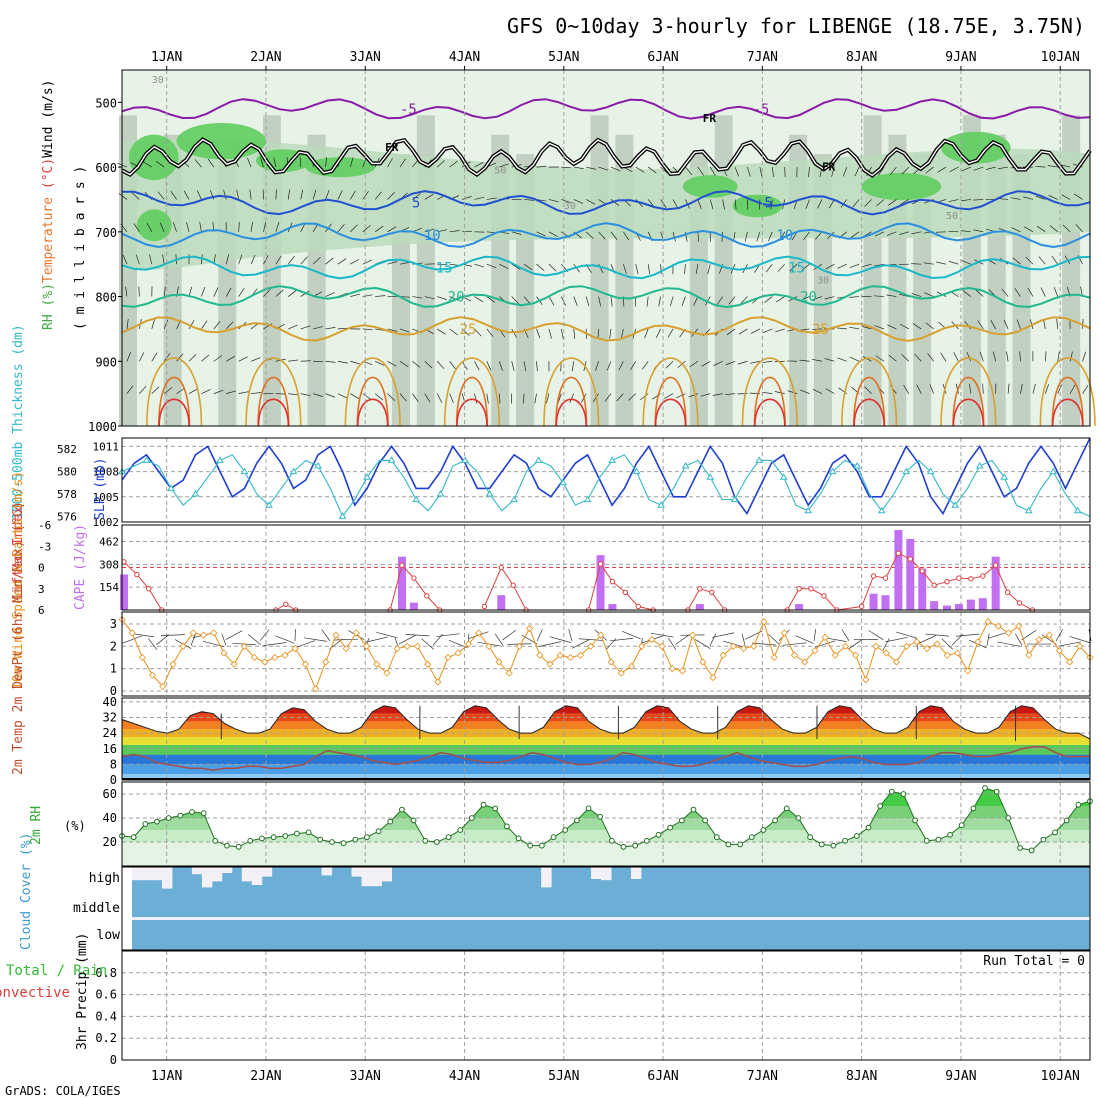 This screenshot has width=1100, height=1100. What do you see at coordinates (606, 741) in the screenshot?
I see `temp-band` at bounding box center [606, 741].